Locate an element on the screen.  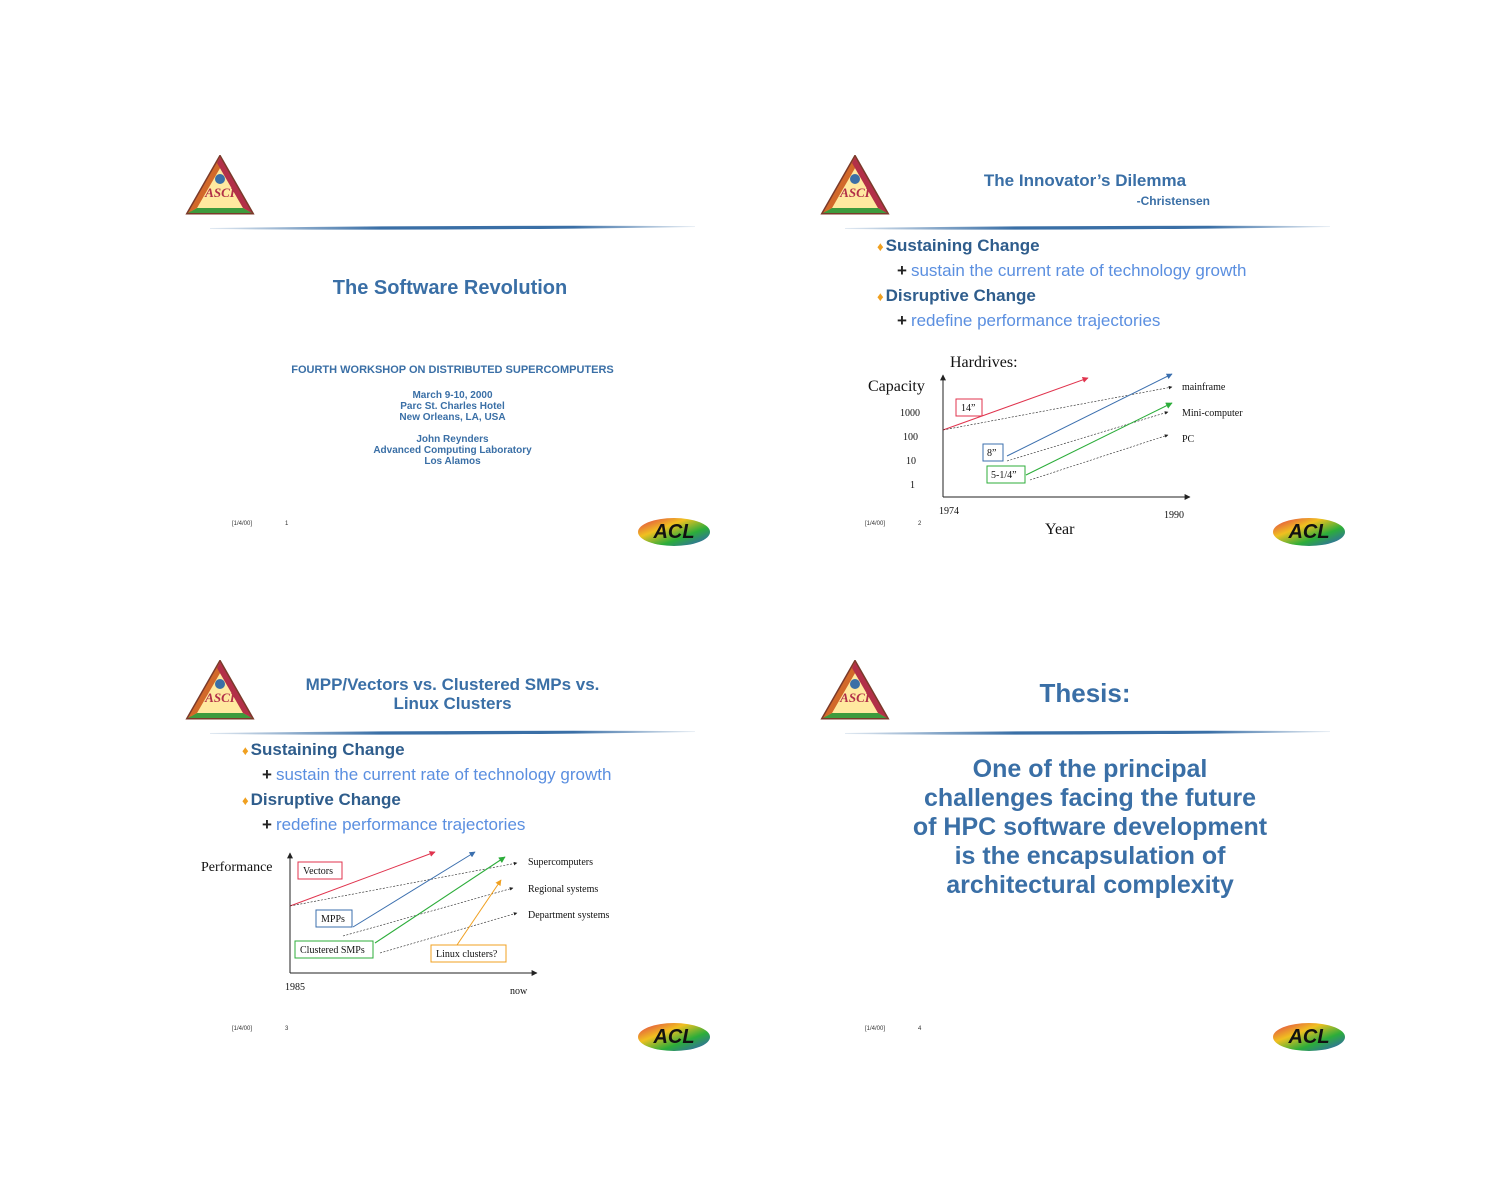
y-tick-10: 10 is located at coordinates (911, 461).